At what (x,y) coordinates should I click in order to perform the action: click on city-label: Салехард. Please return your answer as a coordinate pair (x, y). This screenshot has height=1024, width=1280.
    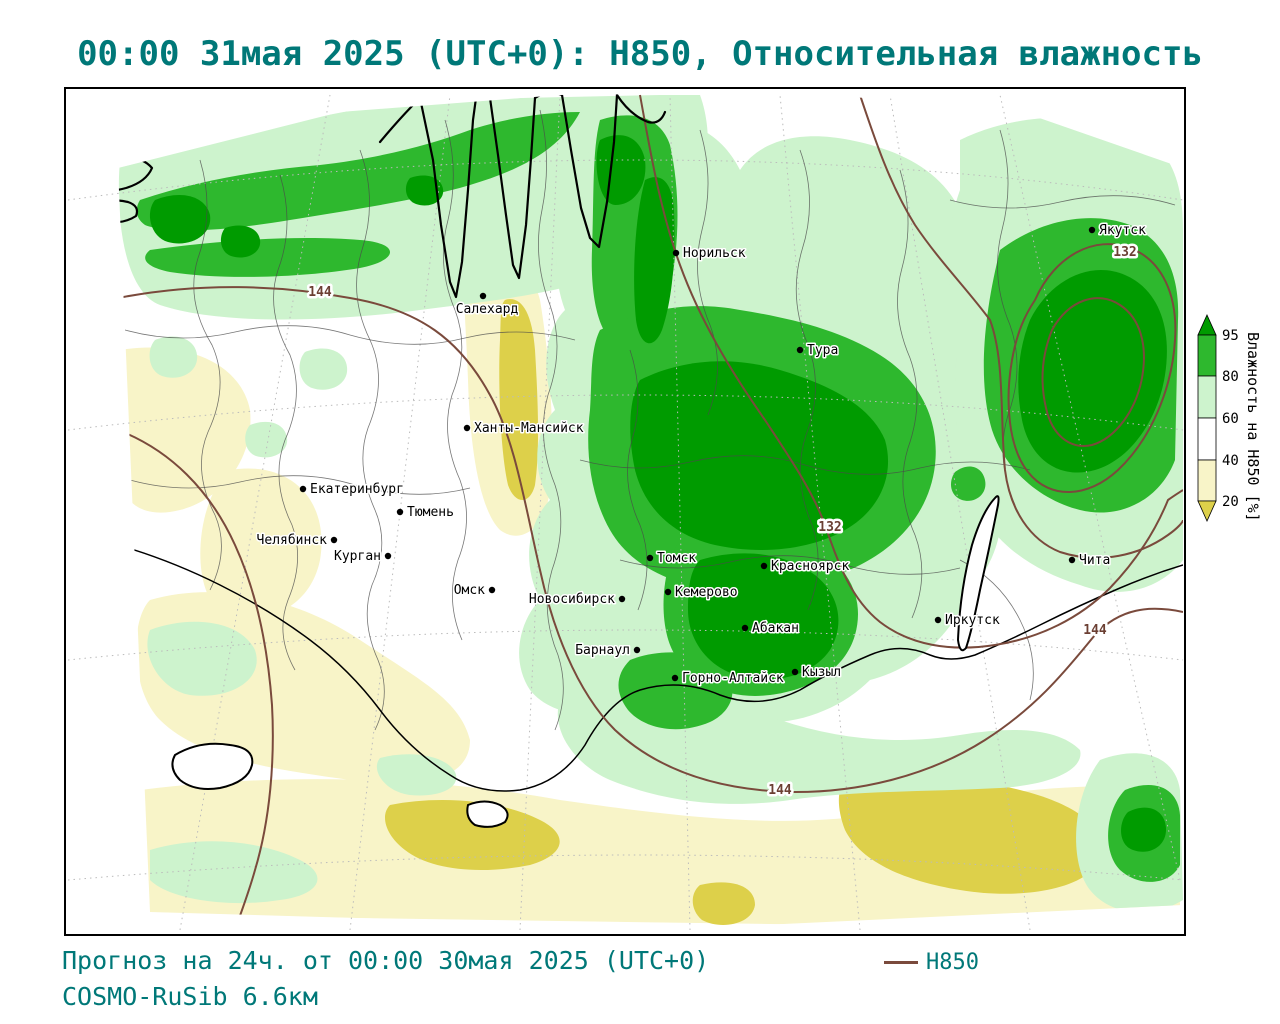
    Looking at the image, I should click on (487, 309).